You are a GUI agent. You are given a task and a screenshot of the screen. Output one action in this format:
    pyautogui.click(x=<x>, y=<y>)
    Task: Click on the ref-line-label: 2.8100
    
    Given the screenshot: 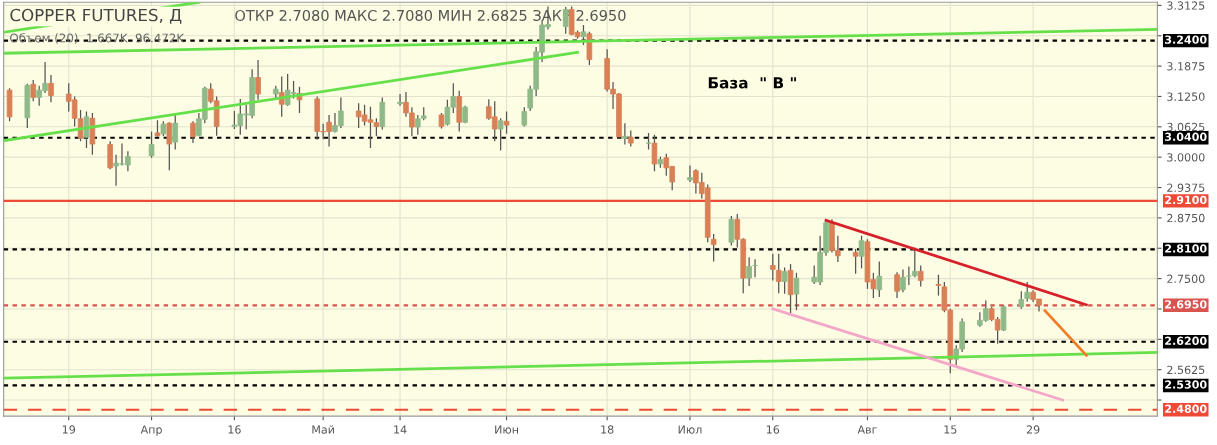 What is the action you would take?
    pyautogui.click(x=1186, y=248)
    